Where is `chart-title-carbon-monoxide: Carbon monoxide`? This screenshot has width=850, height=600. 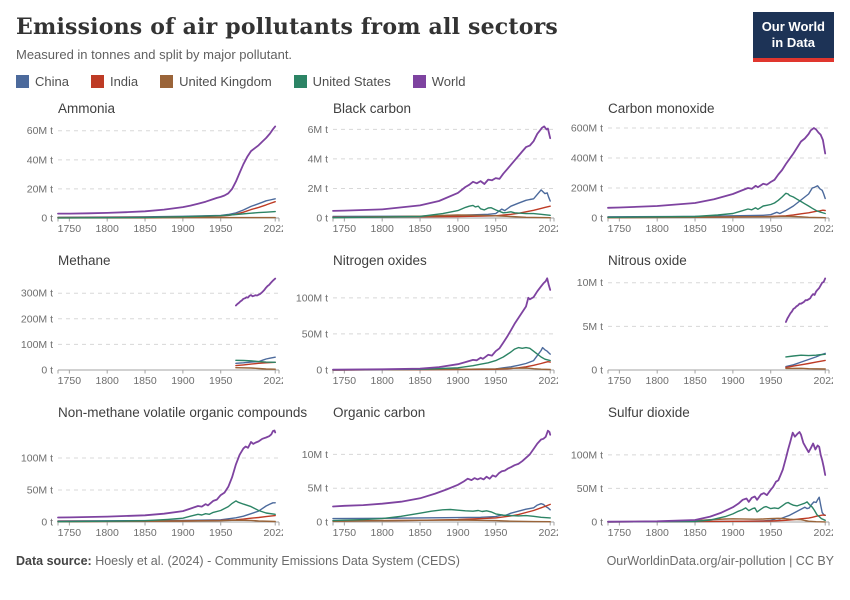 chart-title-carbon-monoxide: Carbon monoxide is located at coordinates (661, 108).